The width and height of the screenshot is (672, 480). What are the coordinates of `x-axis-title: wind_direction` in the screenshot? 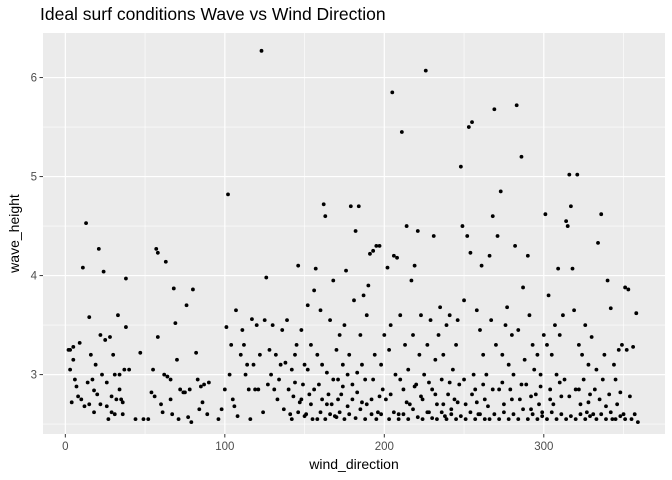 It's located at (353, 464).